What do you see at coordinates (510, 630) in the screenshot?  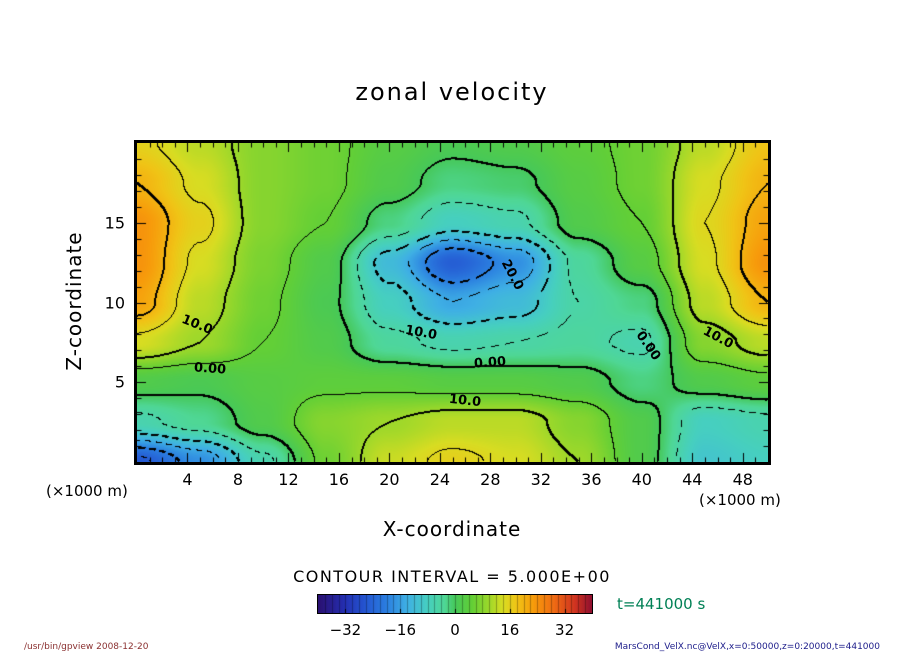 I see `colorbar-tick-label: 16` at bounding box center [510, 630].